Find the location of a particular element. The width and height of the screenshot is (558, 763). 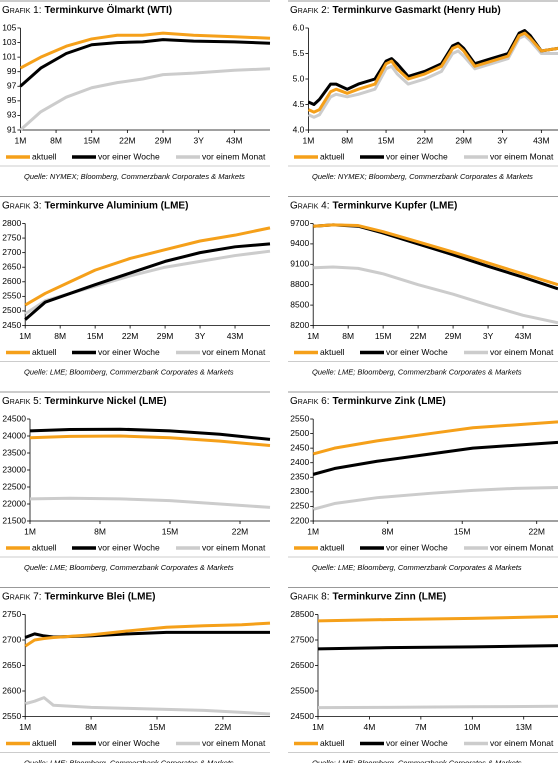

y-tick-label: 2600 is located at coordinates (11, 281).